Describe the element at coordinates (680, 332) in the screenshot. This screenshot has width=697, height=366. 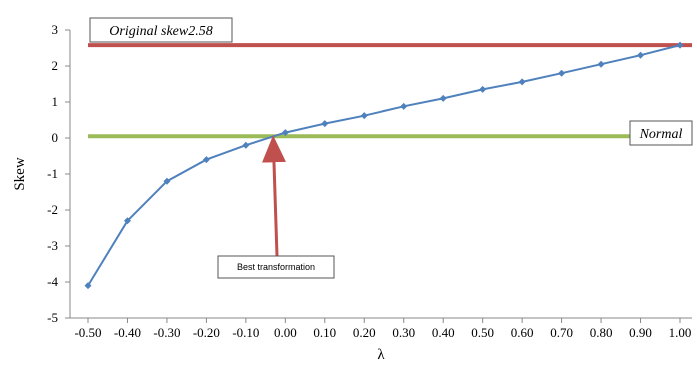
I see `x-tick-label: 1.00` at that location.